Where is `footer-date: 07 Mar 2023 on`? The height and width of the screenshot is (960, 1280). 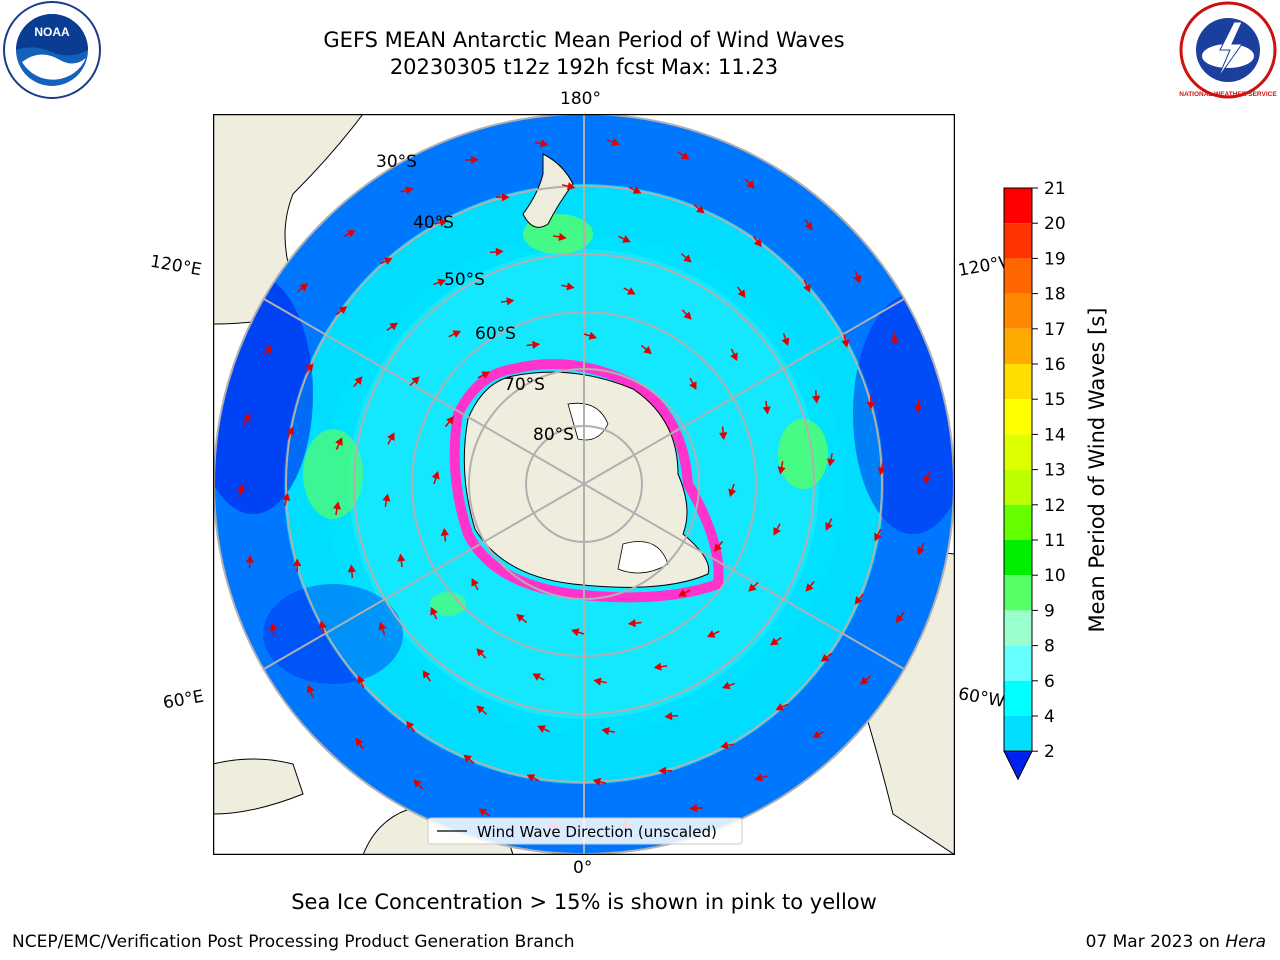 footer-date: 07 Mar 2023 on is located at coordinates (1155, 942).